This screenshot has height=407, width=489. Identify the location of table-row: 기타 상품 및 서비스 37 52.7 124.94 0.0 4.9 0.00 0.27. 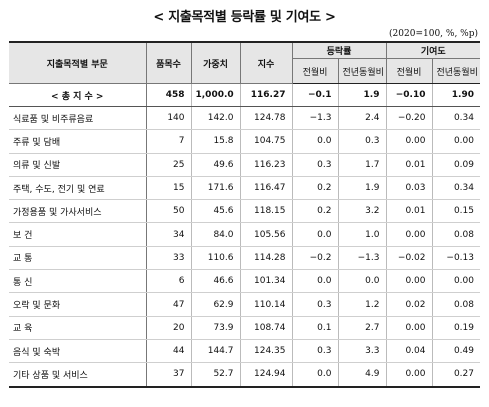
(244, 375).